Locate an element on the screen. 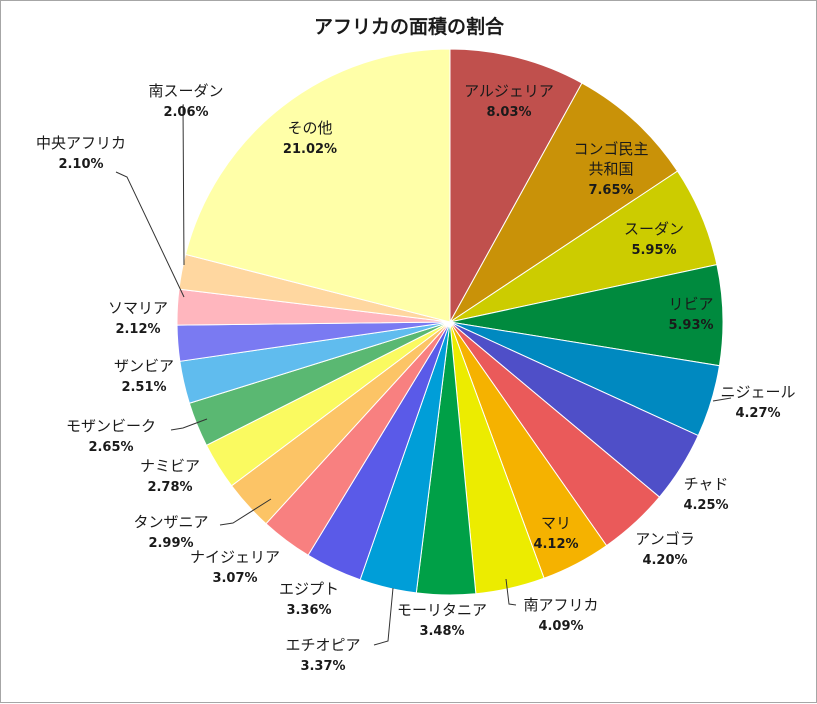 Image resolution: width=817 pixels, height=704 pixels. slice-value-label-7: 4.20% is located at coordinates (664, 560).